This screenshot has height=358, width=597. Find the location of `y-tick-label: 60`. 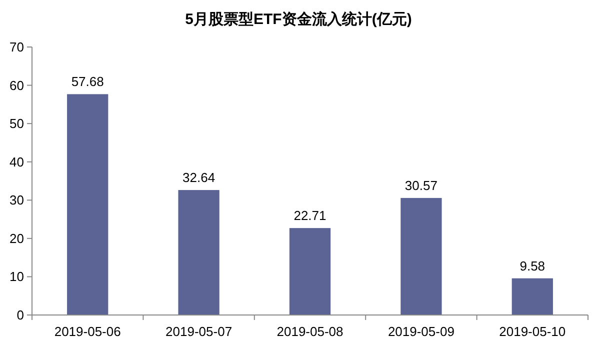

y-tick-label: 60 is located at coordinates (17, 85).